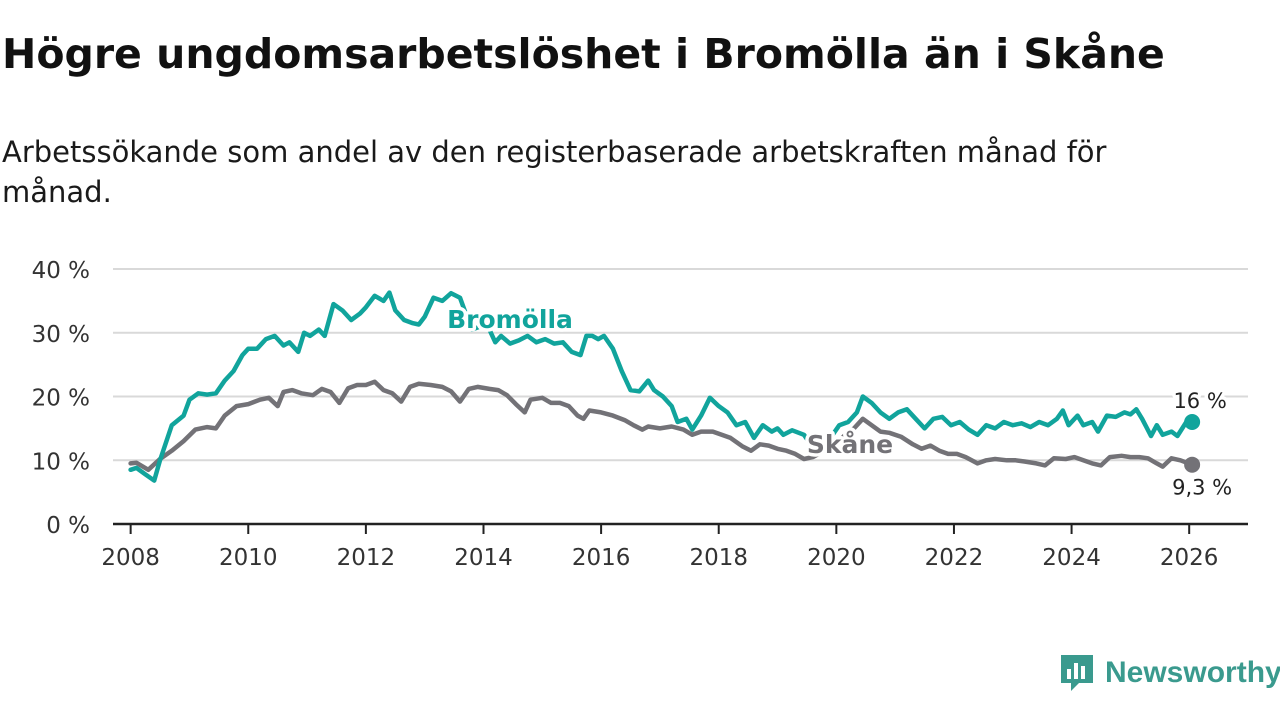 The width and height of the screenshot is (1280, 720). Describe the element at coordinates (1192, 672) in the screenshot. I see `brand-name: Newsworthy` at that location.